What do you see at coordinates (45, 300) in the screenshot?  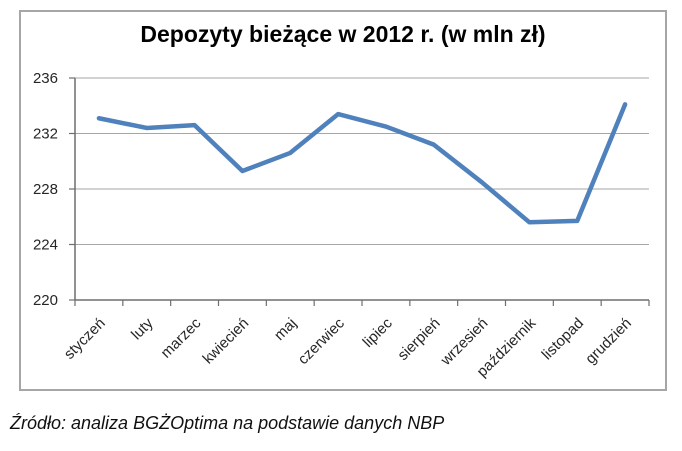 I see `y-tick-label: 220` at bounding box center [45, 300].